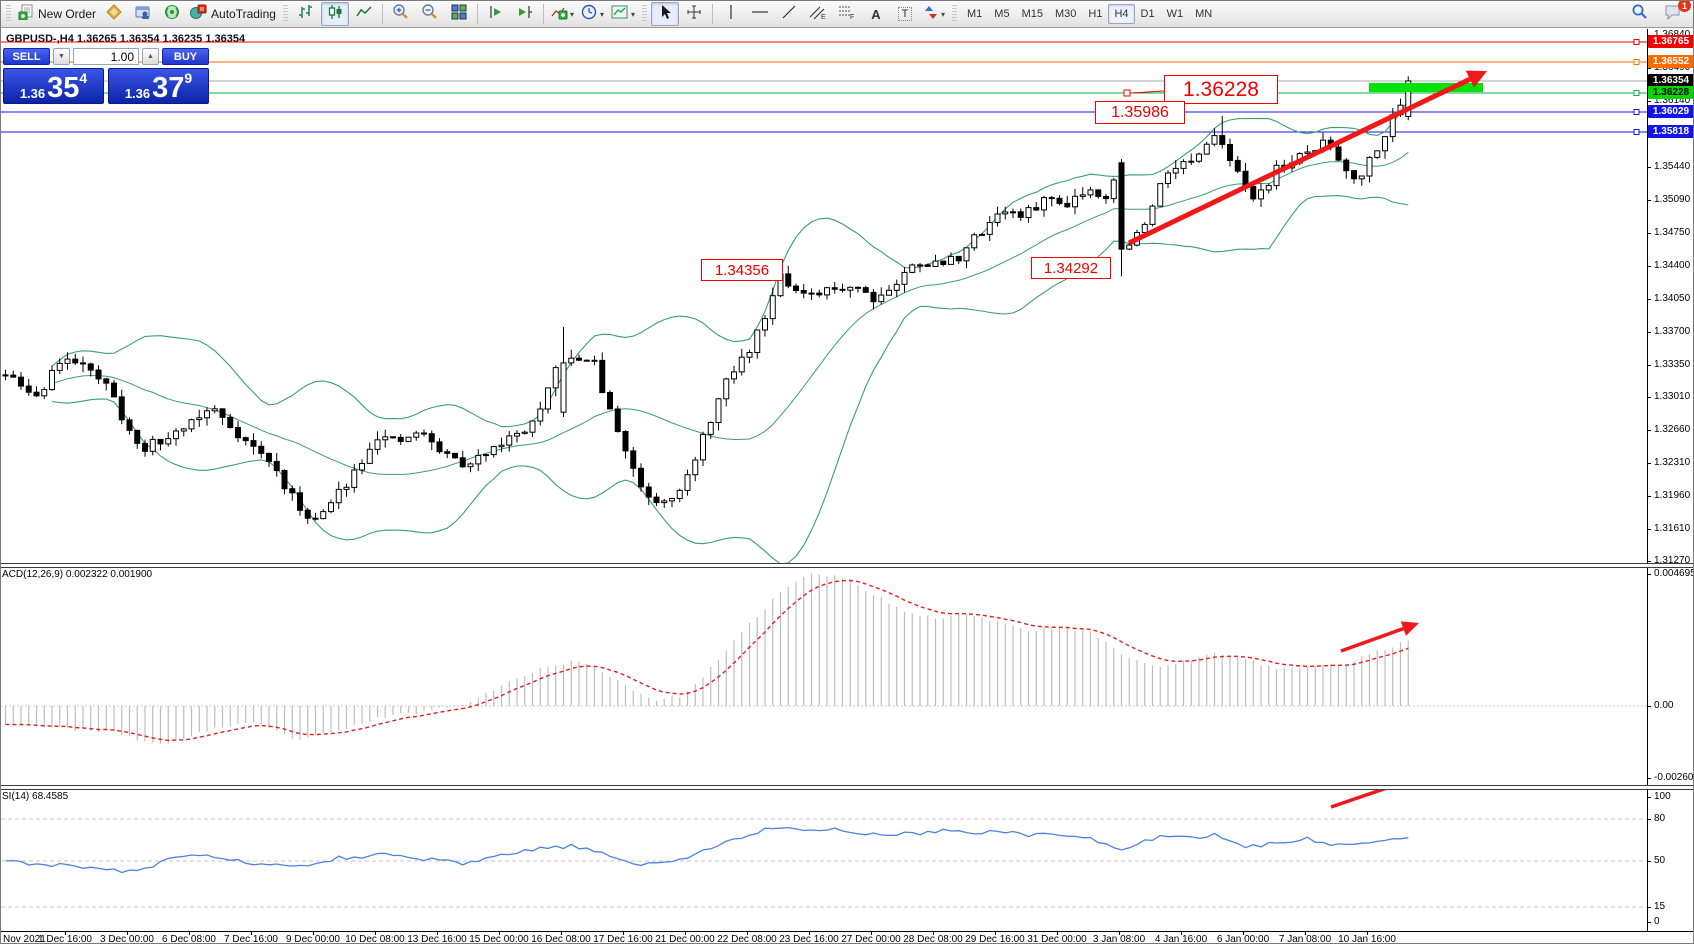 Image resolution: width=1694 pixels, height=944 pixels. I want to click on vertical-line-button, so click(731, 14).